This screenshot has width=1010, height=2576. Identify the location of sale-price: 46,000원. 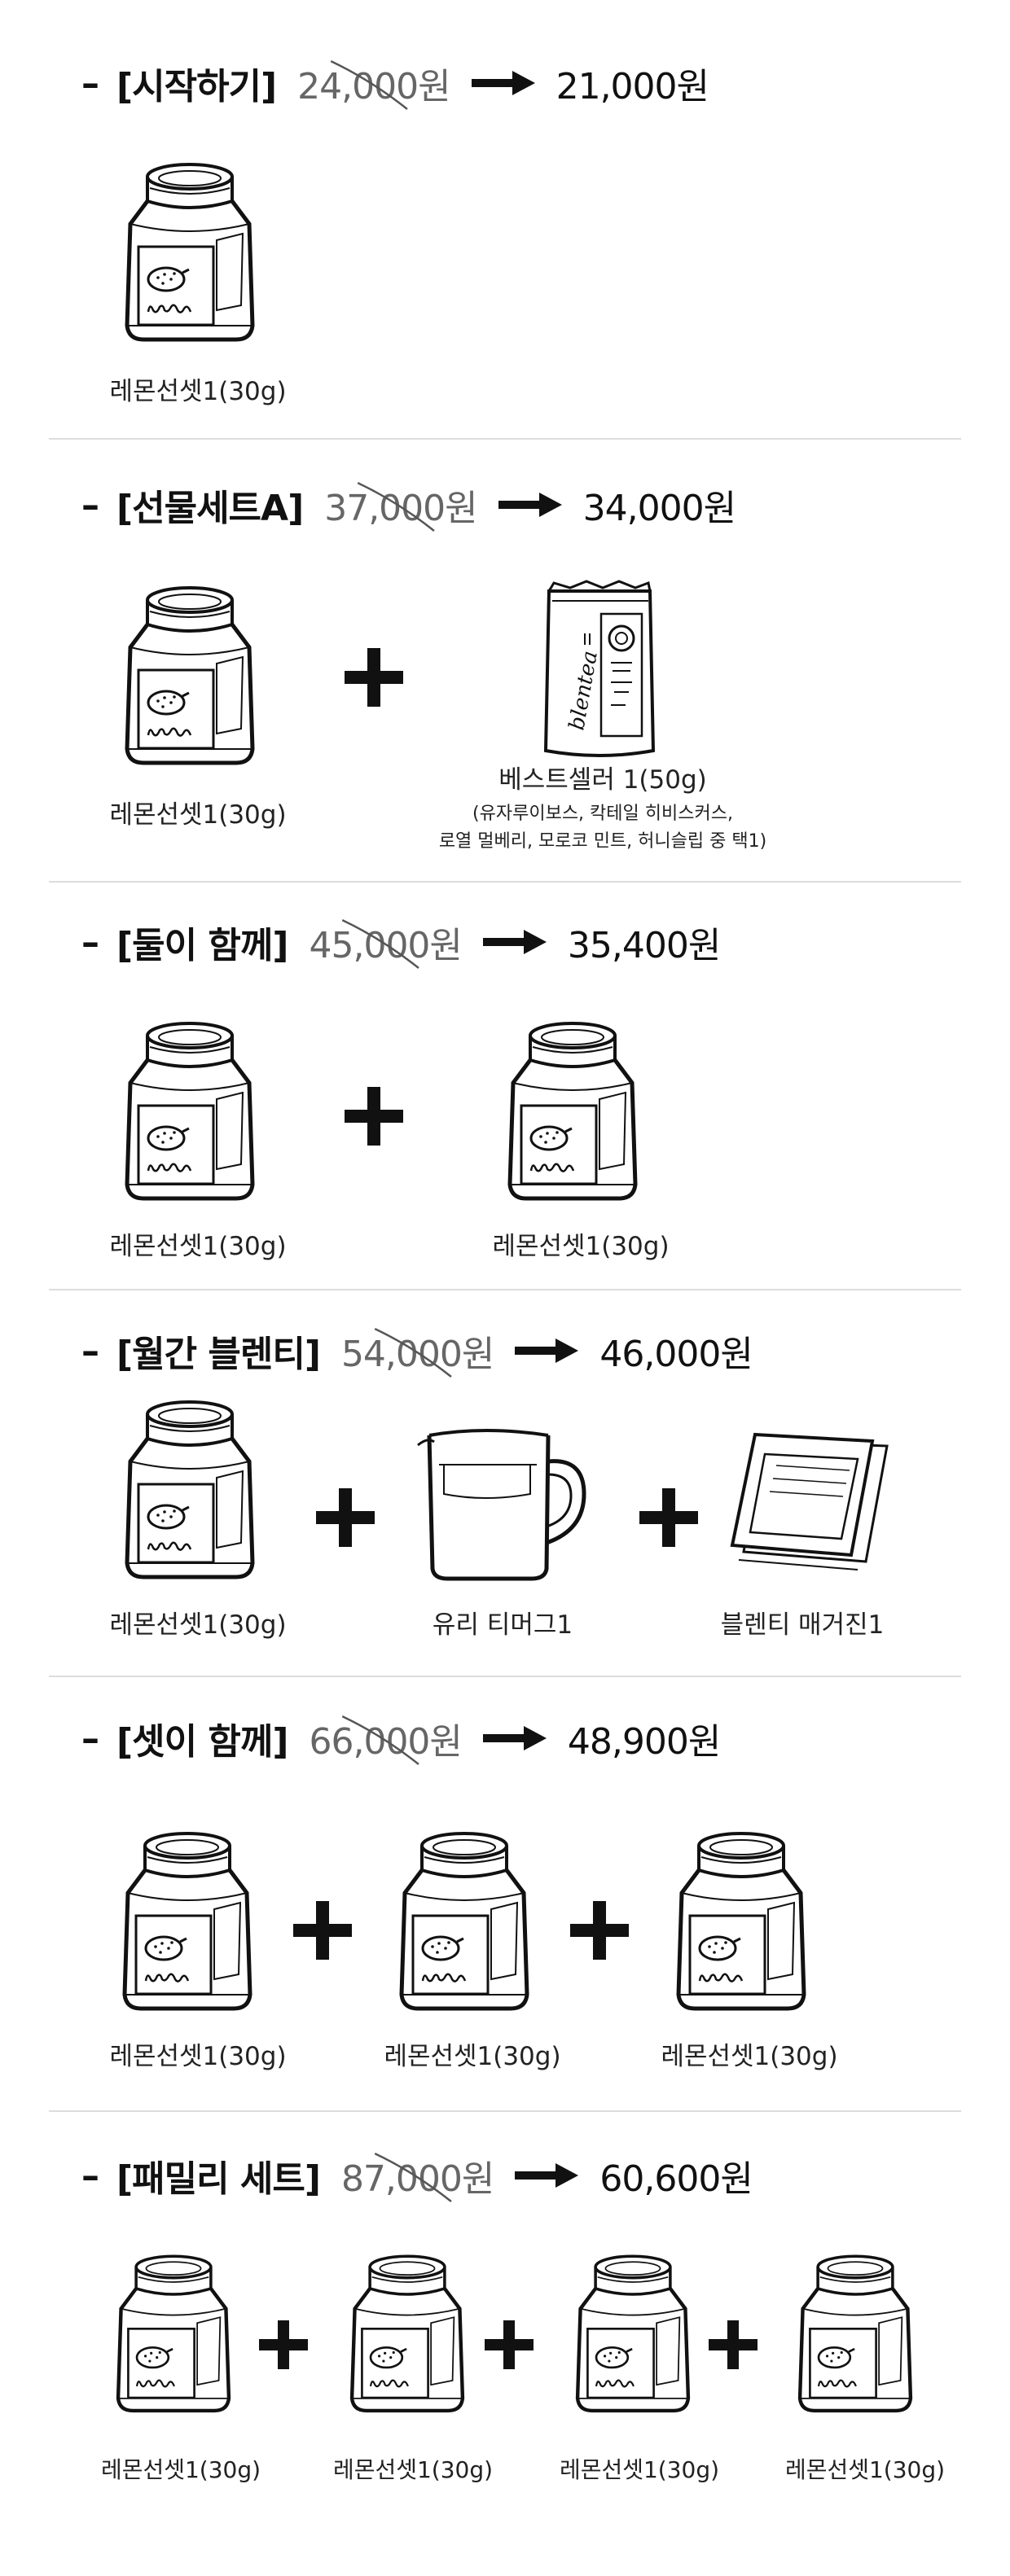
(676, 1354).